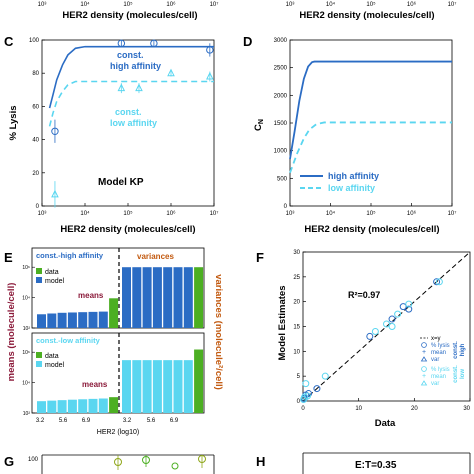 The image size is (474, 474). Describe the element at coordinates (353, 176) in the screenshot. I see `legend-label-high: high affinity` at that location.